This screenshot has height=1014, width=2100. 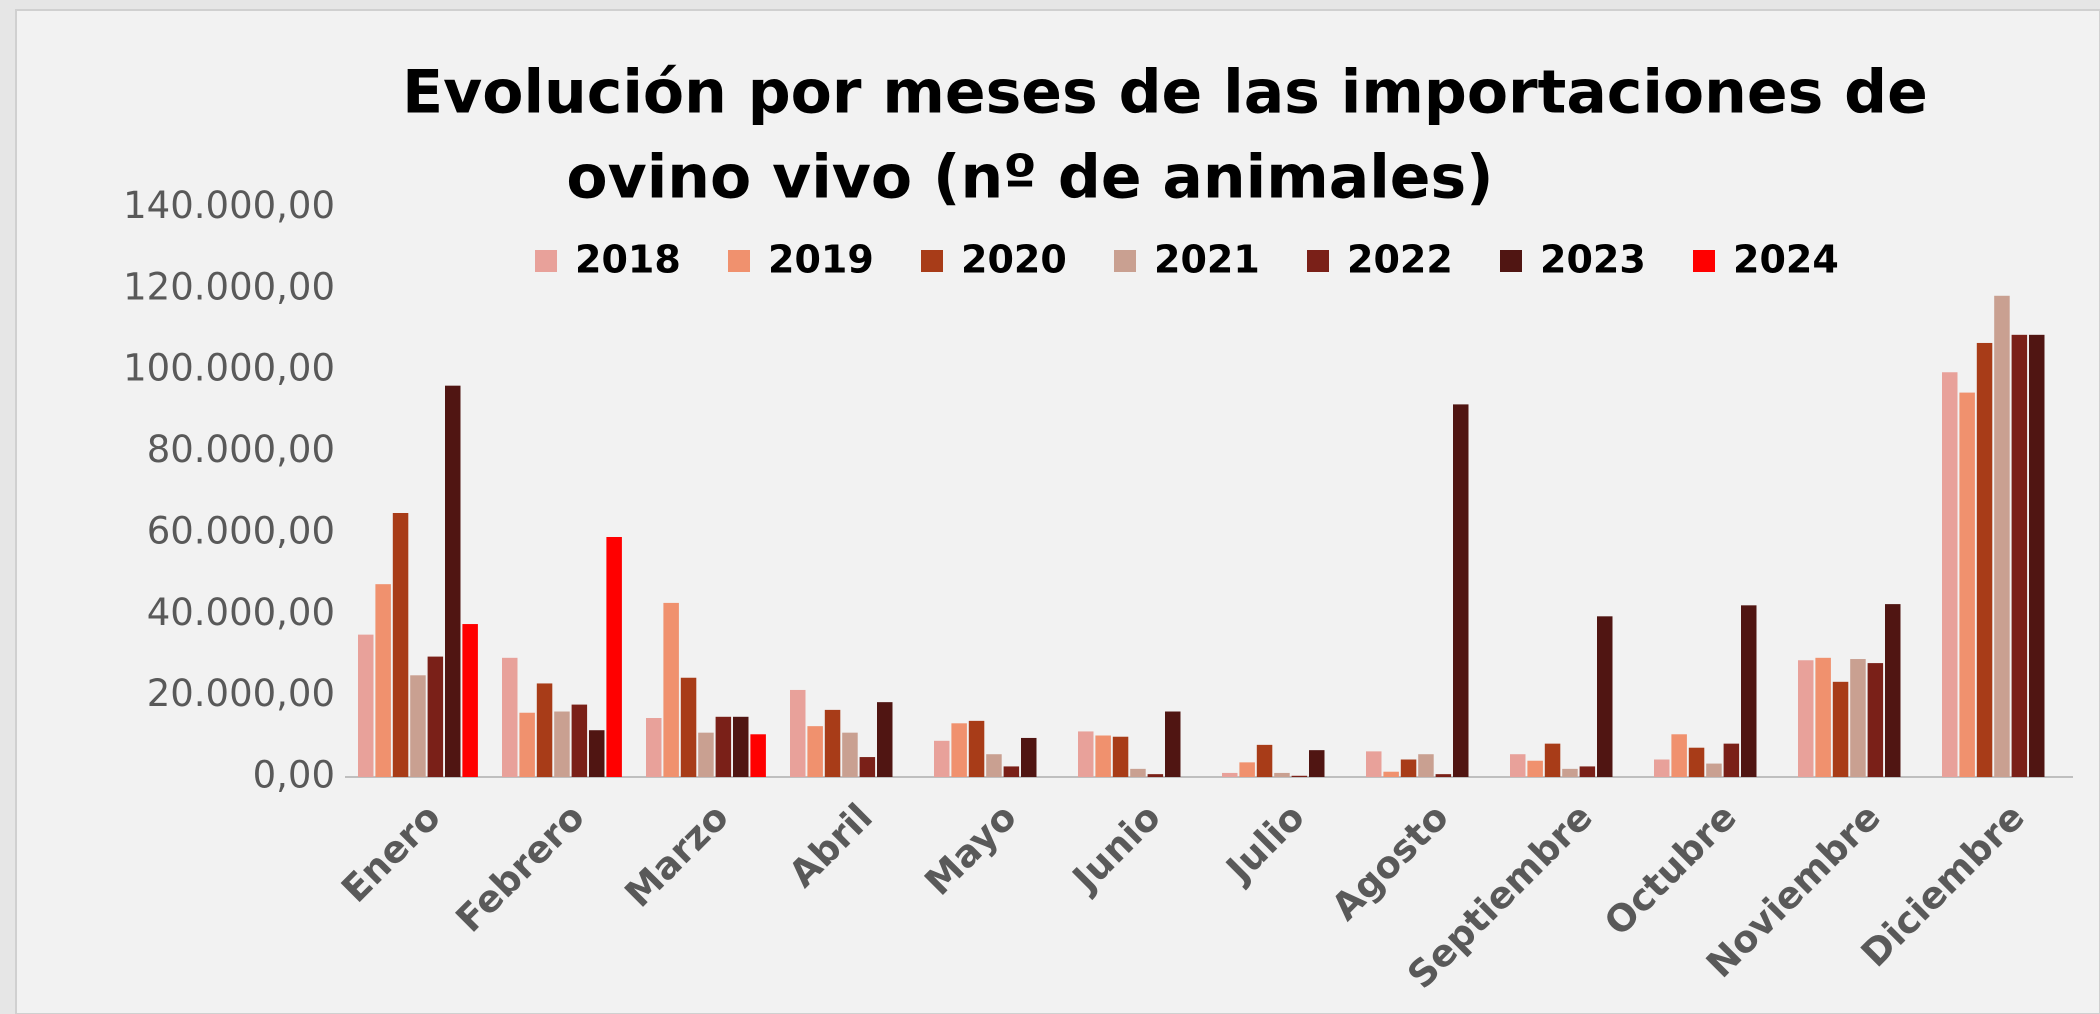 What do you see at coordinates (1014, 260) in the screenshot?
I see `legend-label: 2020` at bounding box center [1014, 260].